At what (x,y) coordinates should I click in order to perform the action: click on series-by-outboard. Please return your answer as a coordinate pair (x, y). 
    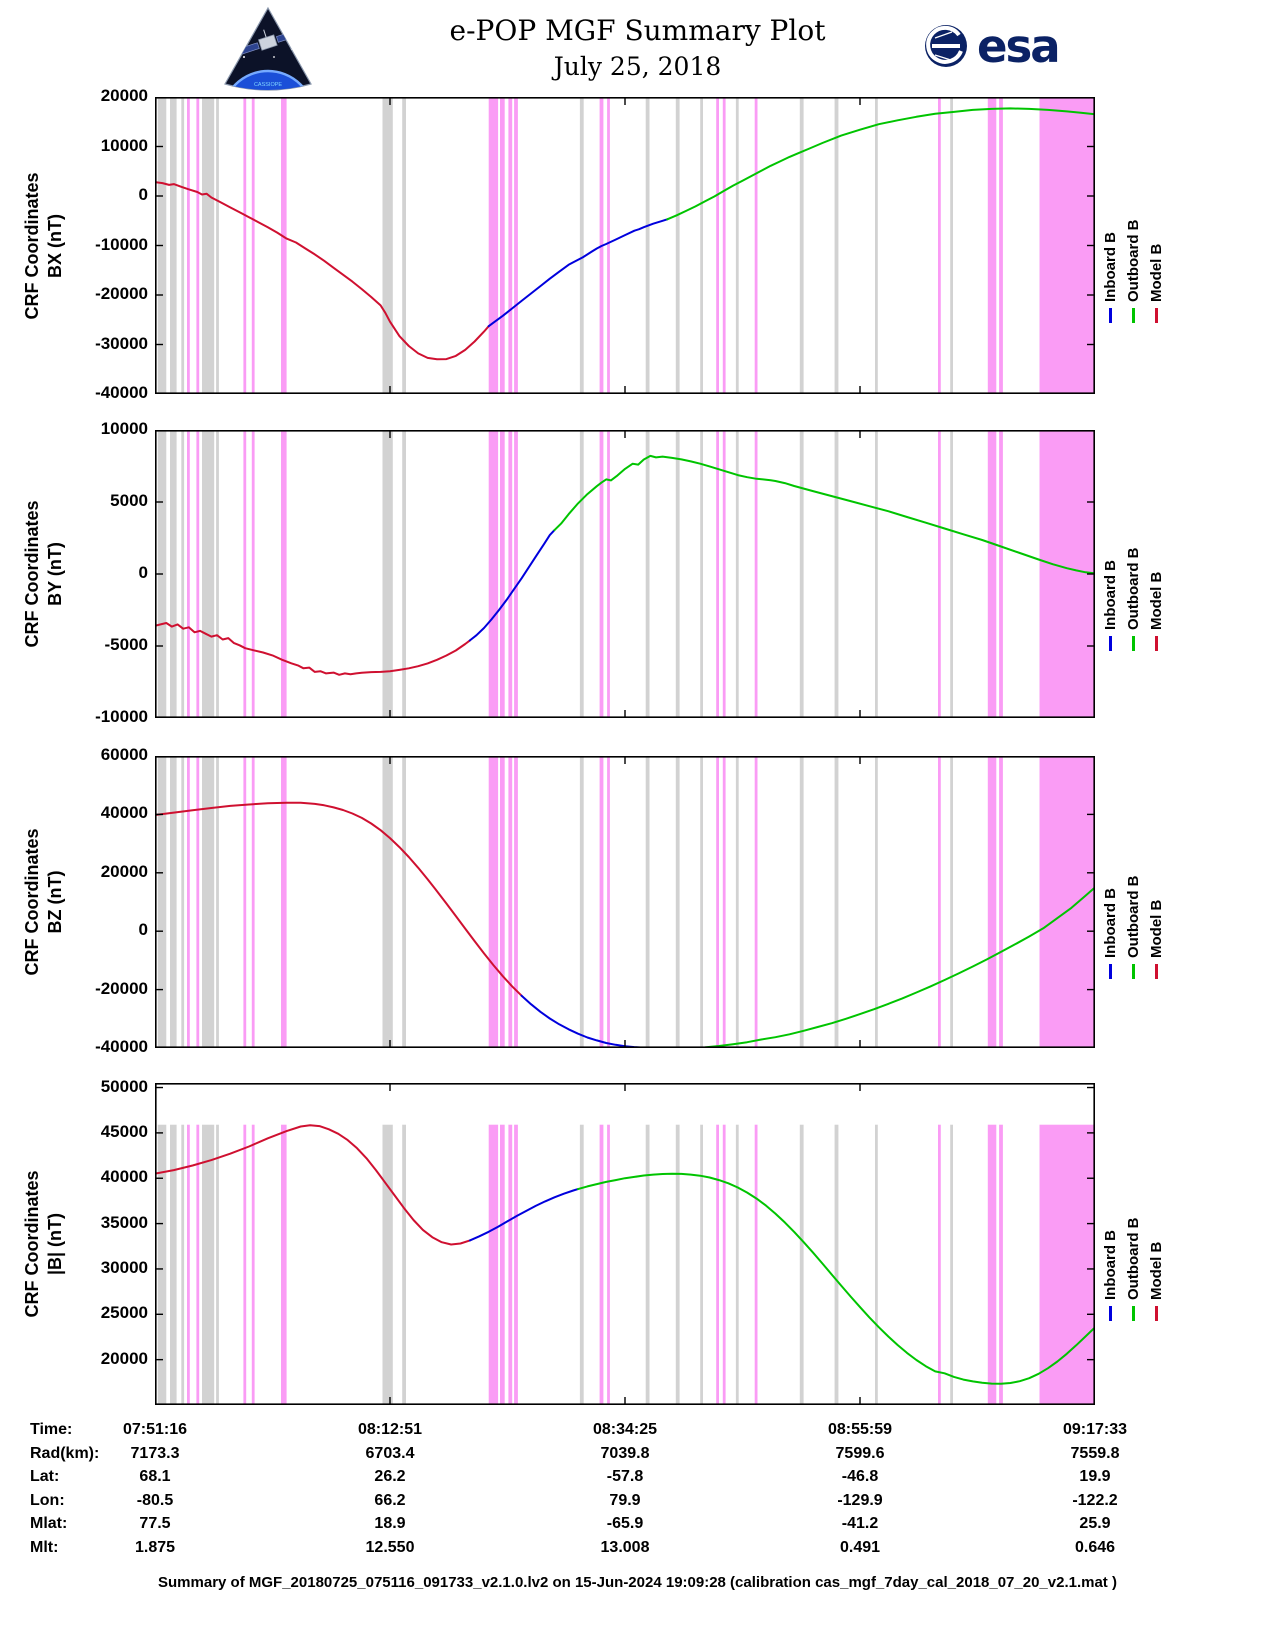
    Looking at the image, I should click on (824, 514).